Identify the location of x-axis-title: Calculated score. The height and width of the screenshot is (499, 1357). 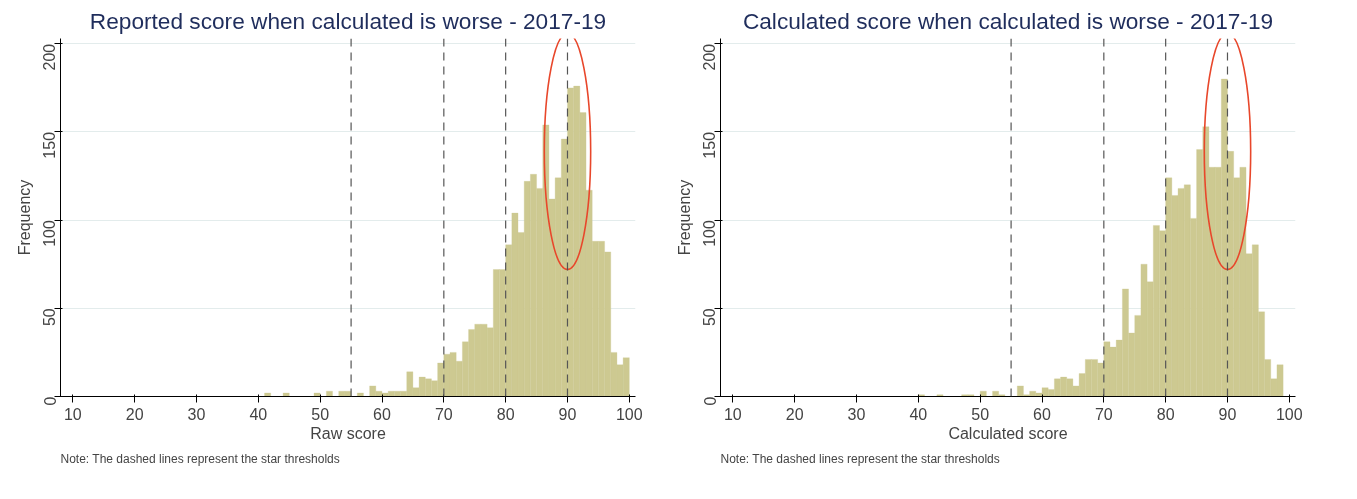
(1008, 433).